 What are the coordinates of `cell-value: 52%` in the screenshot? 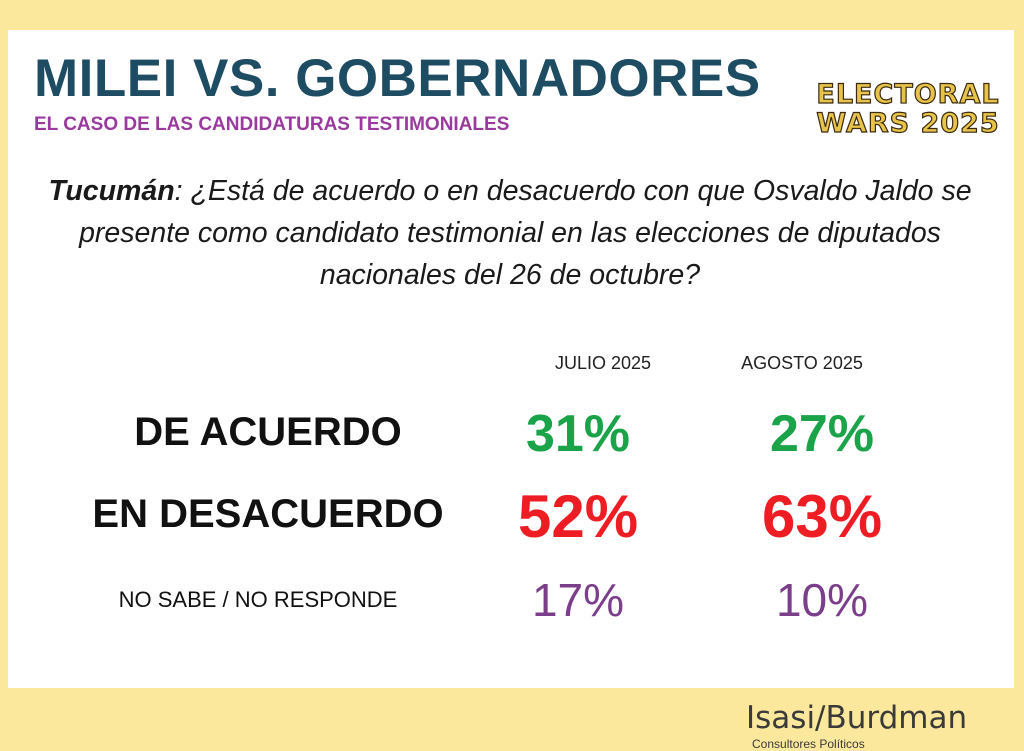 It's located at (578, 516).